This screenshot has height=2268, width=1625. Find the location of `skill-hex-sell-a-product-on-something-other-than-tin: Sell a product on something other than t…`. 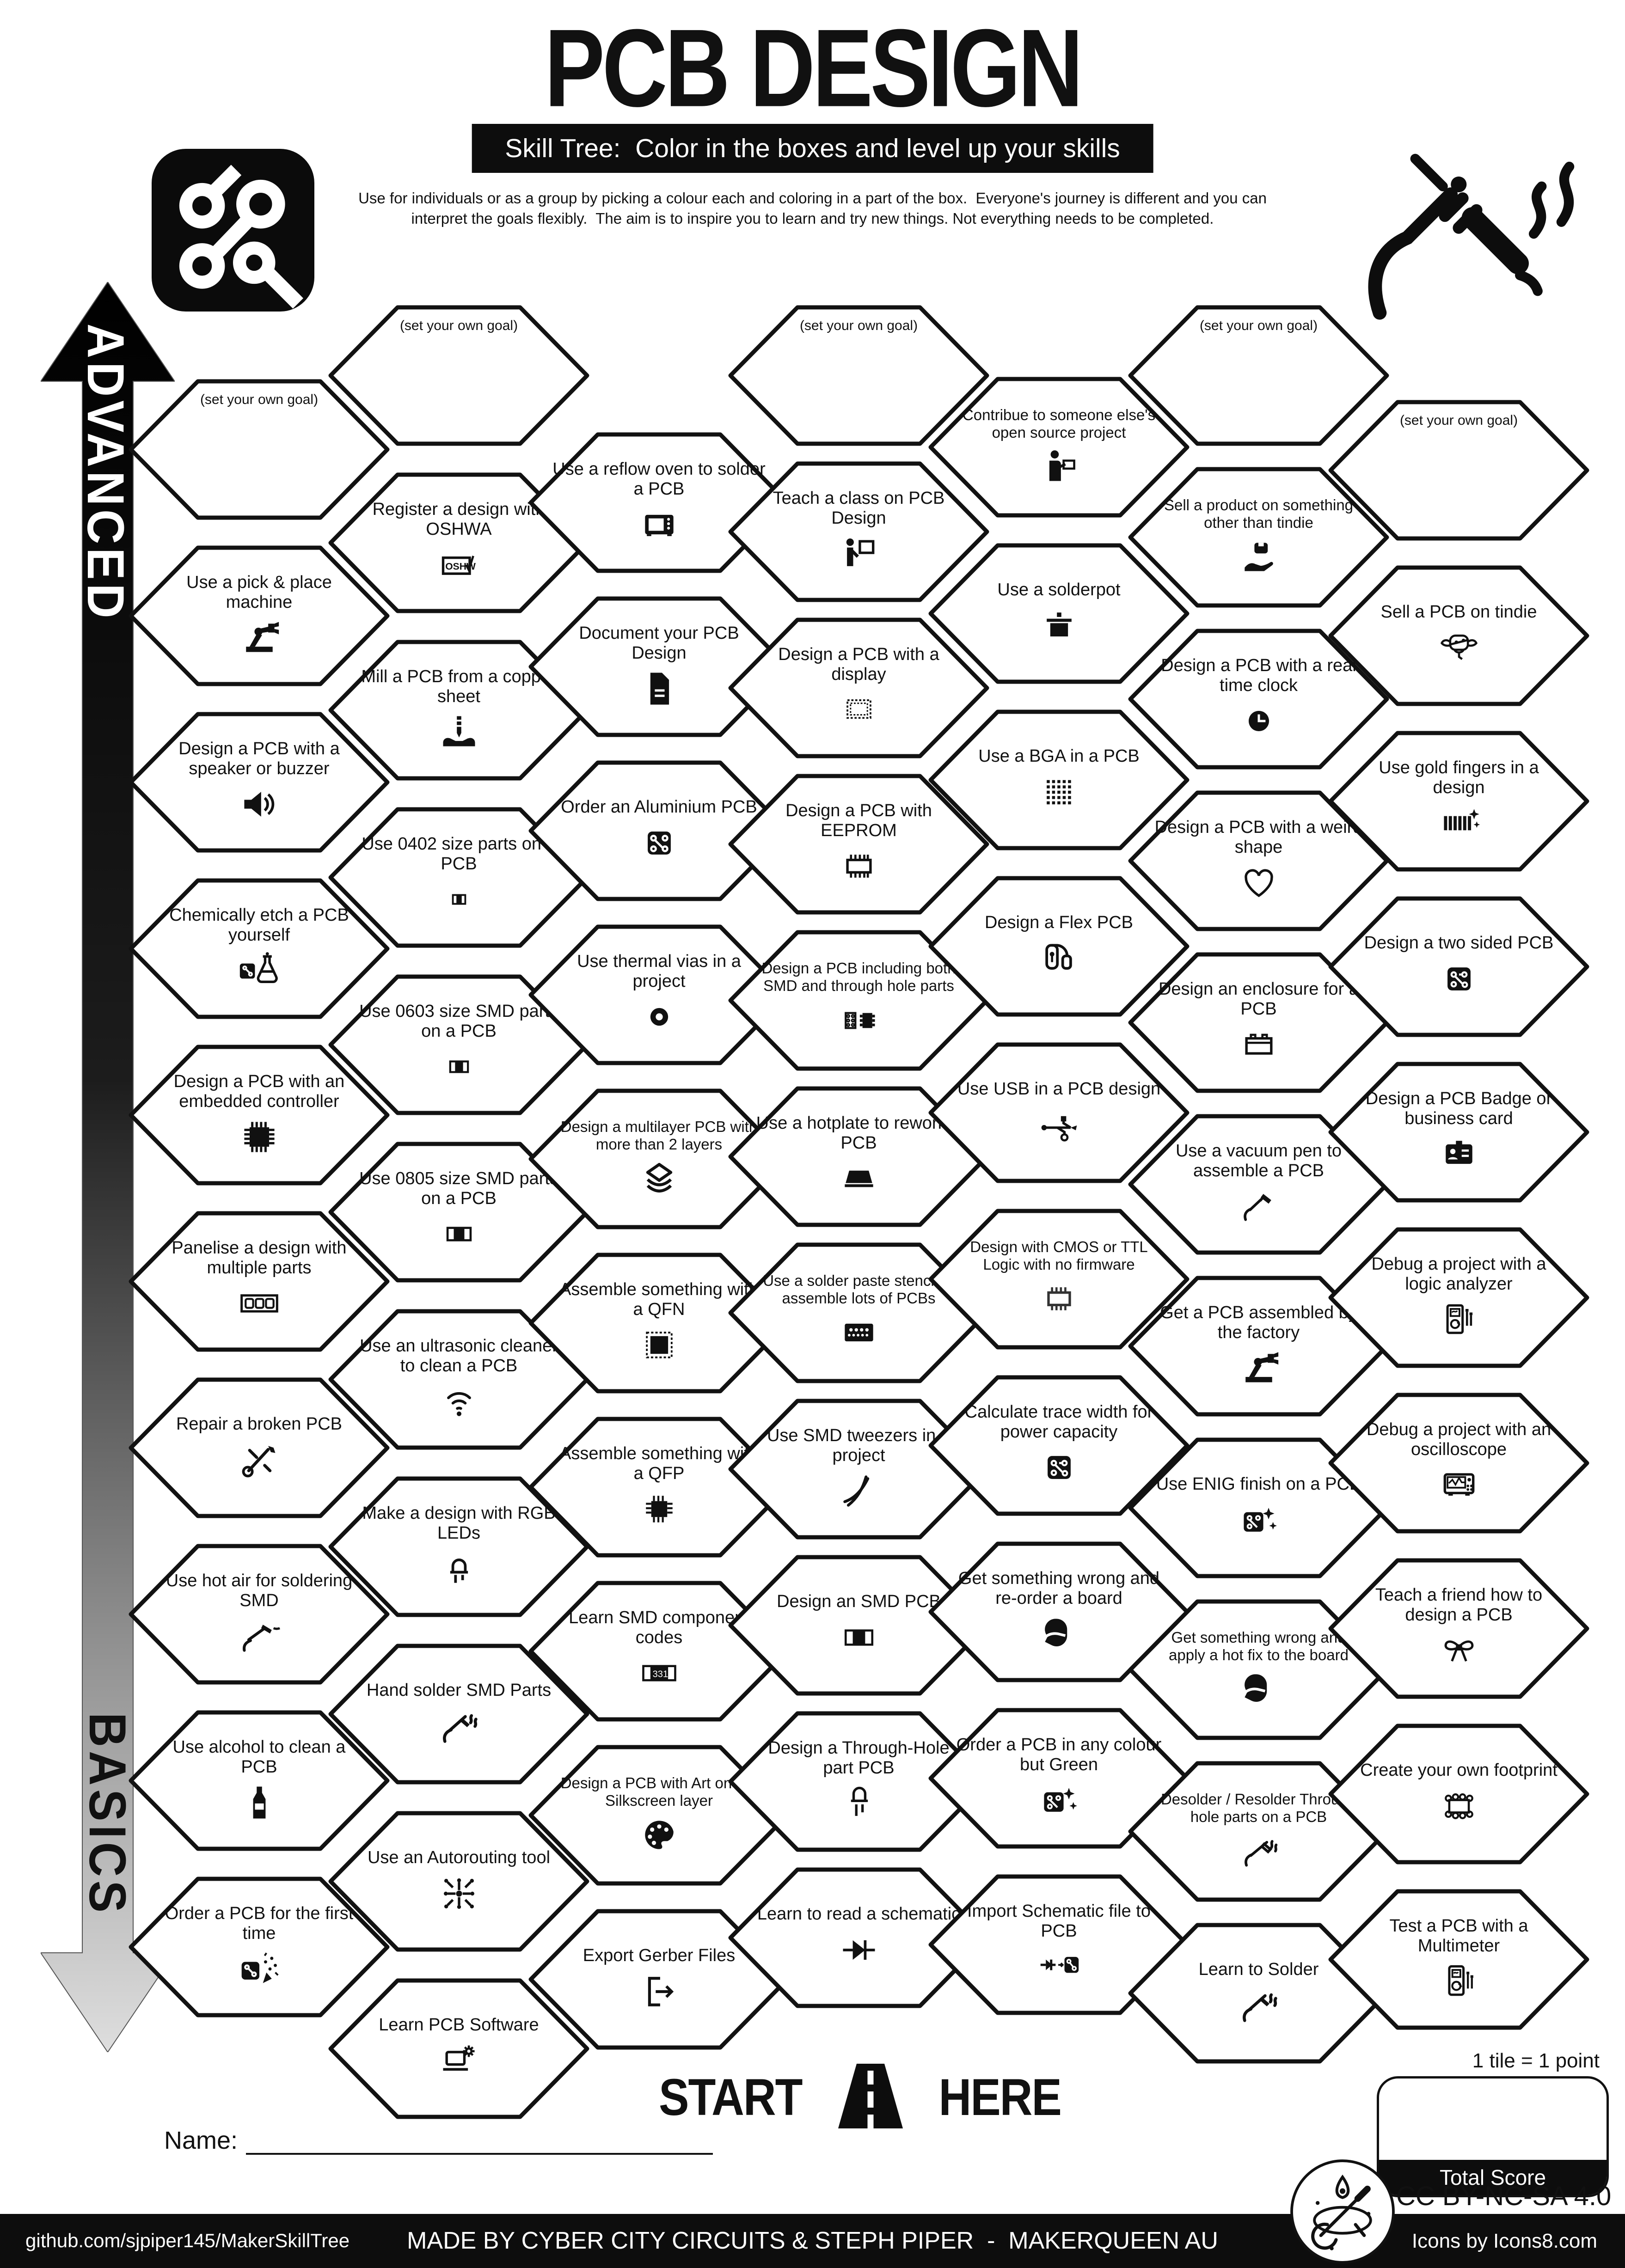

skill-hex-sell-a-product-on-something-other-than-tin: Sell a product on something other than t… is located at coordinates (1258, 537).